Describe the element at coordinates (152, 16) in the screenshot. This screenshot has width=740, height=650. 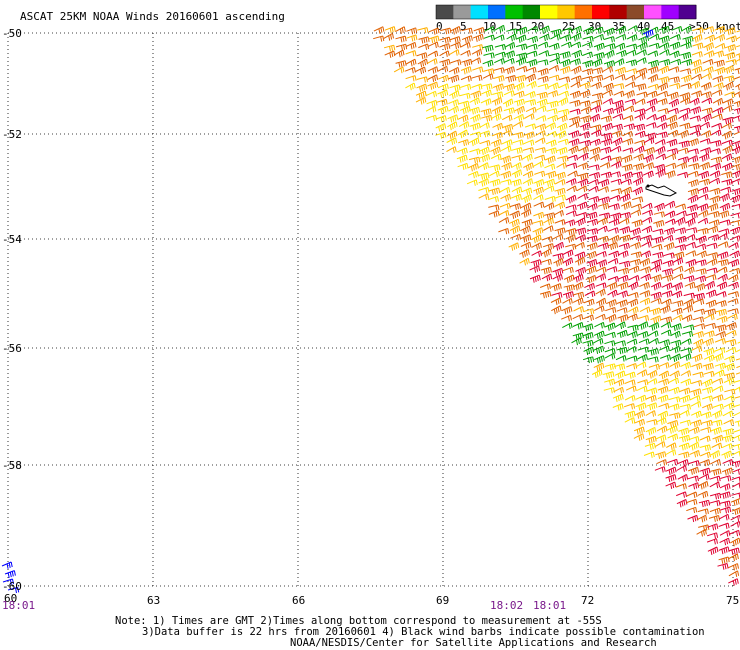
I see `map-title: ASCAT 25KM NOAA Winds 20160601 ascending` at that location.